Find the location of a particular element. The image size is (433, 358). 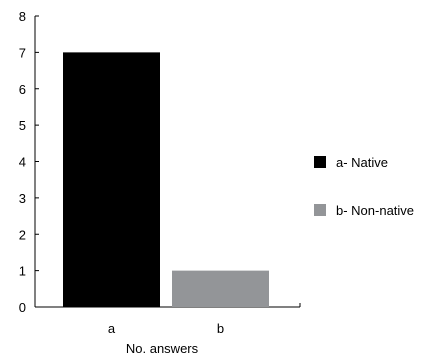

y-tick-label: 5 is located at coordinates (22, 125).